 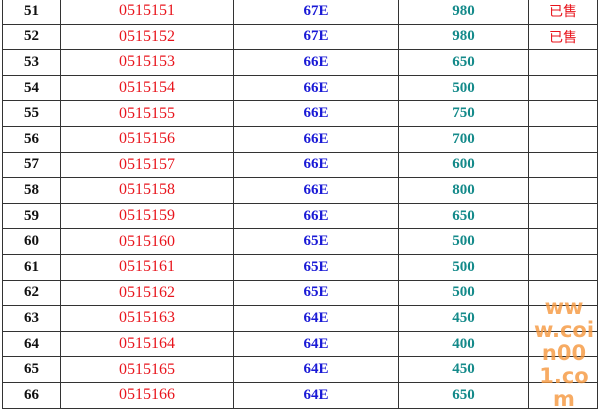 What do you see at coordinates (147, 344) in the screenshot?
I see `serial-code: 0515164` at bounding box center [147, 344].